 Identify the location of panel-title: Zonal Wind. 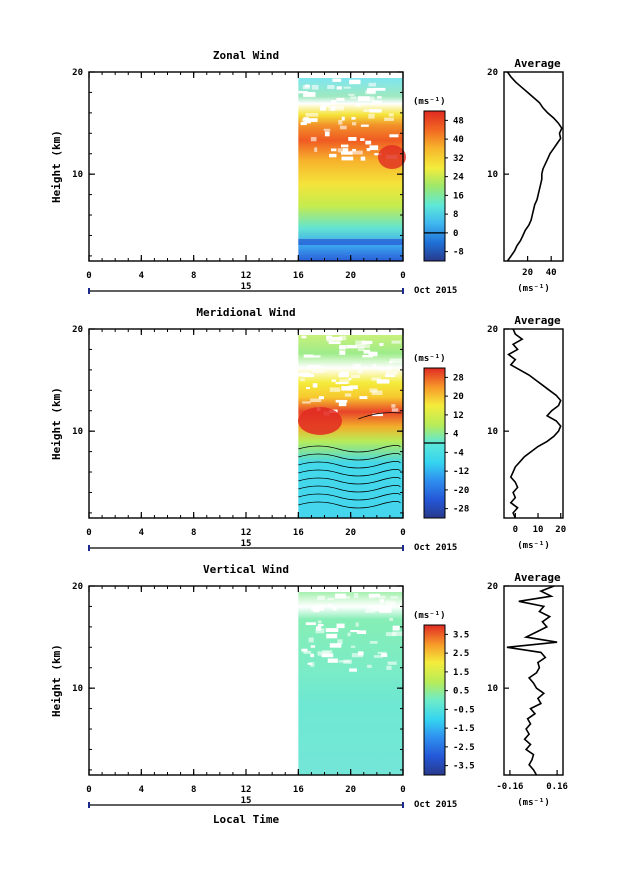
(246, 55).